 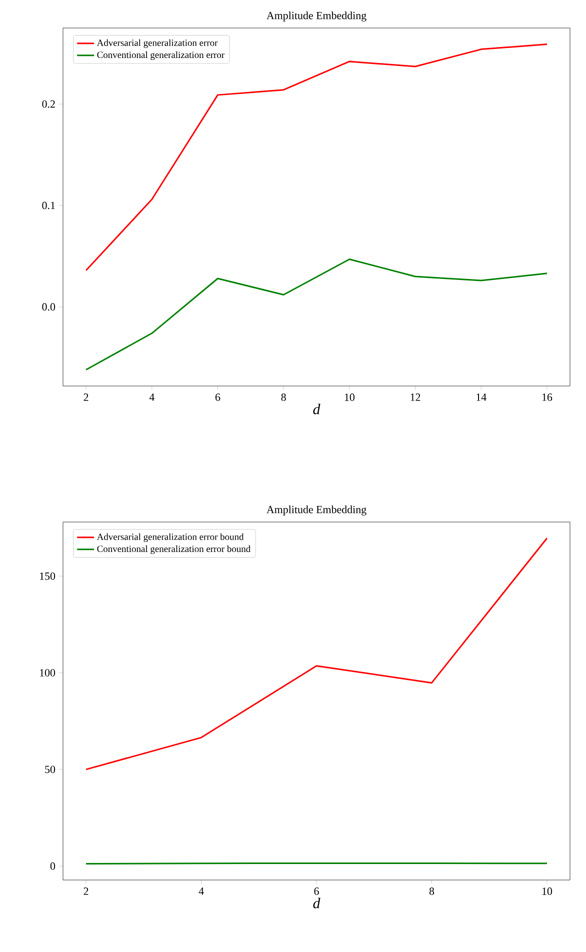 What do you see at coordinates (415, 397) in the screenshot?
I see `x-tick-label: 12` at bounding box center [415, 397].